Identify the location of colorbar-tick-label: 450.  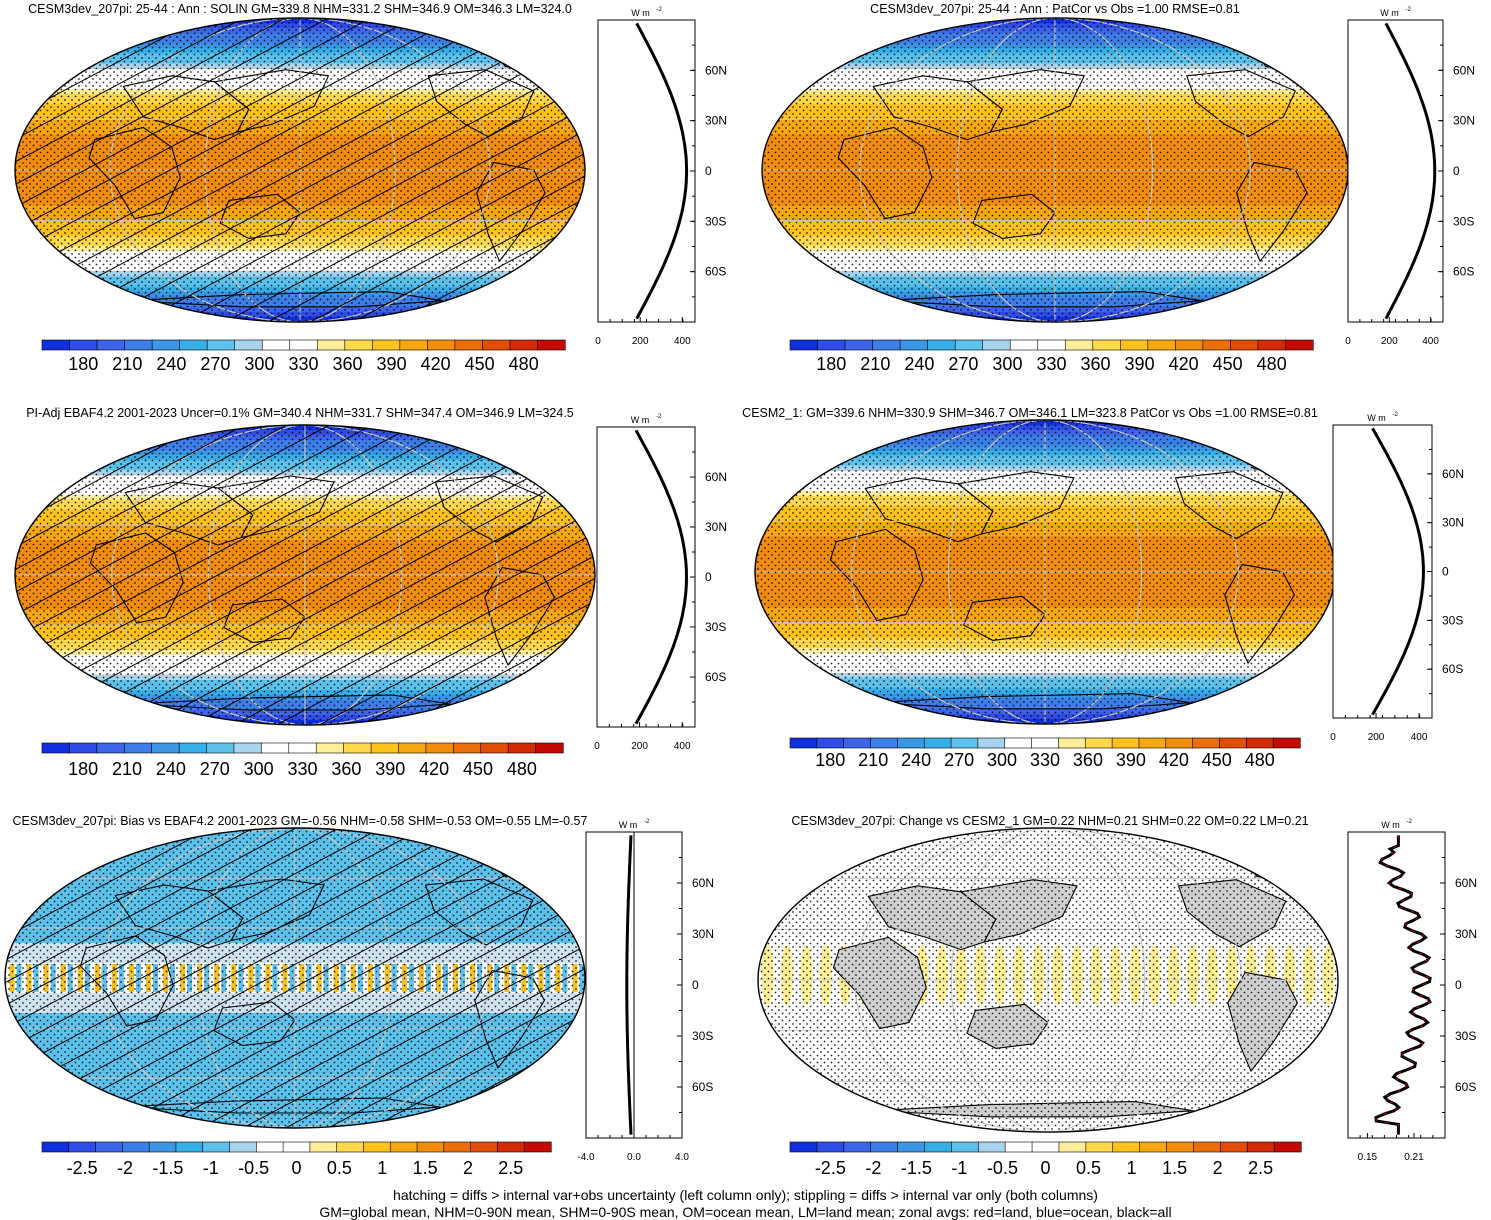
(478, 769).